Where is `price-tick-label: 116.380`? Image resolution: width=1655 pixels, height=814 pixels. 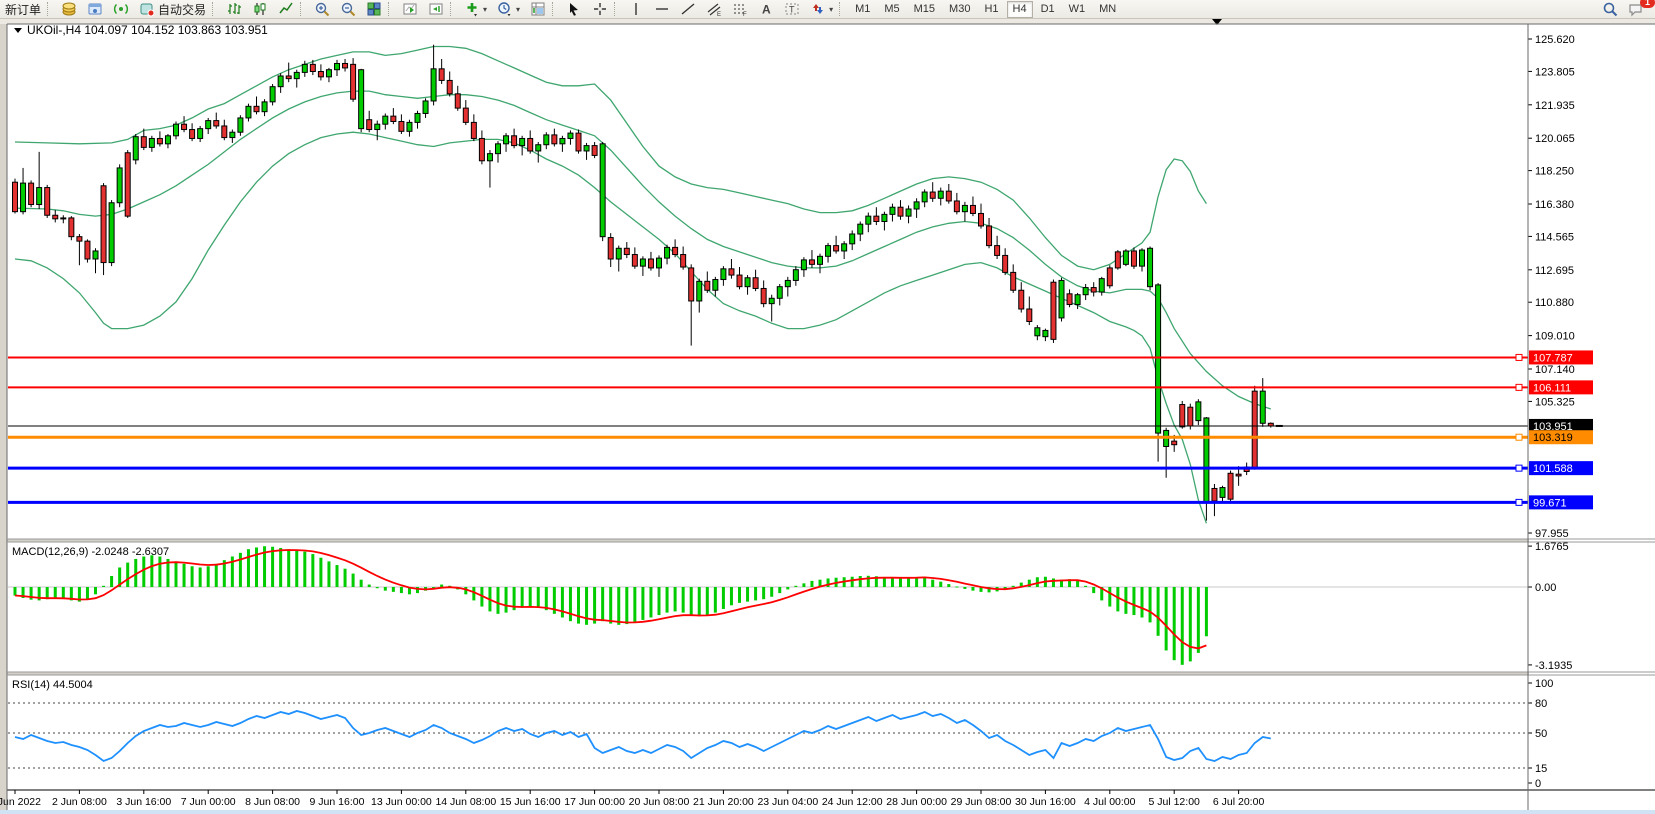 price-tick-label: 116.380 is located at coordinates (1554, 205).